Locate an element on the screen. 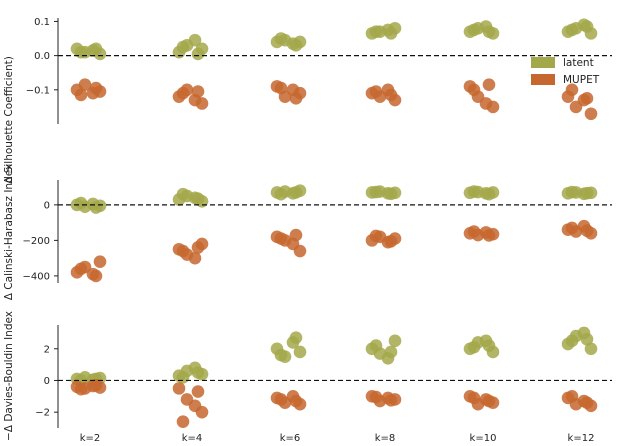  x-tick-label: k=12 is located at coordinates (581, 438).